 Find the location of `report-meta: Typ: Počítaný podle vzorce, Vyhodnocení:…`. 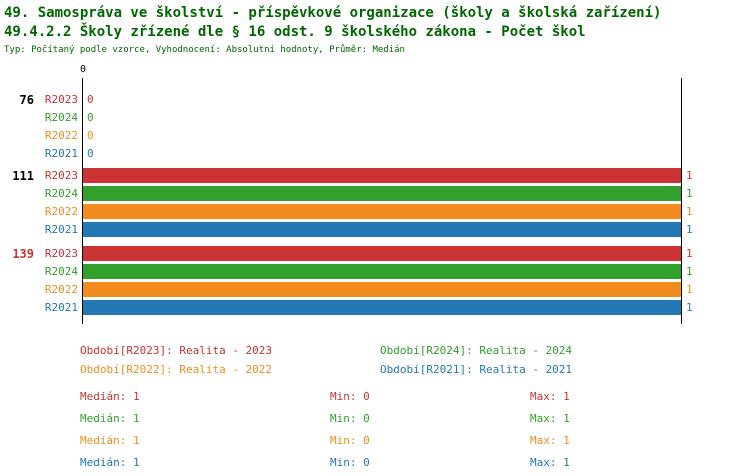

report-meta: Typ: Počítaný podle vzorce, Vyhodnocení:… is located at coordinates (204, 50).